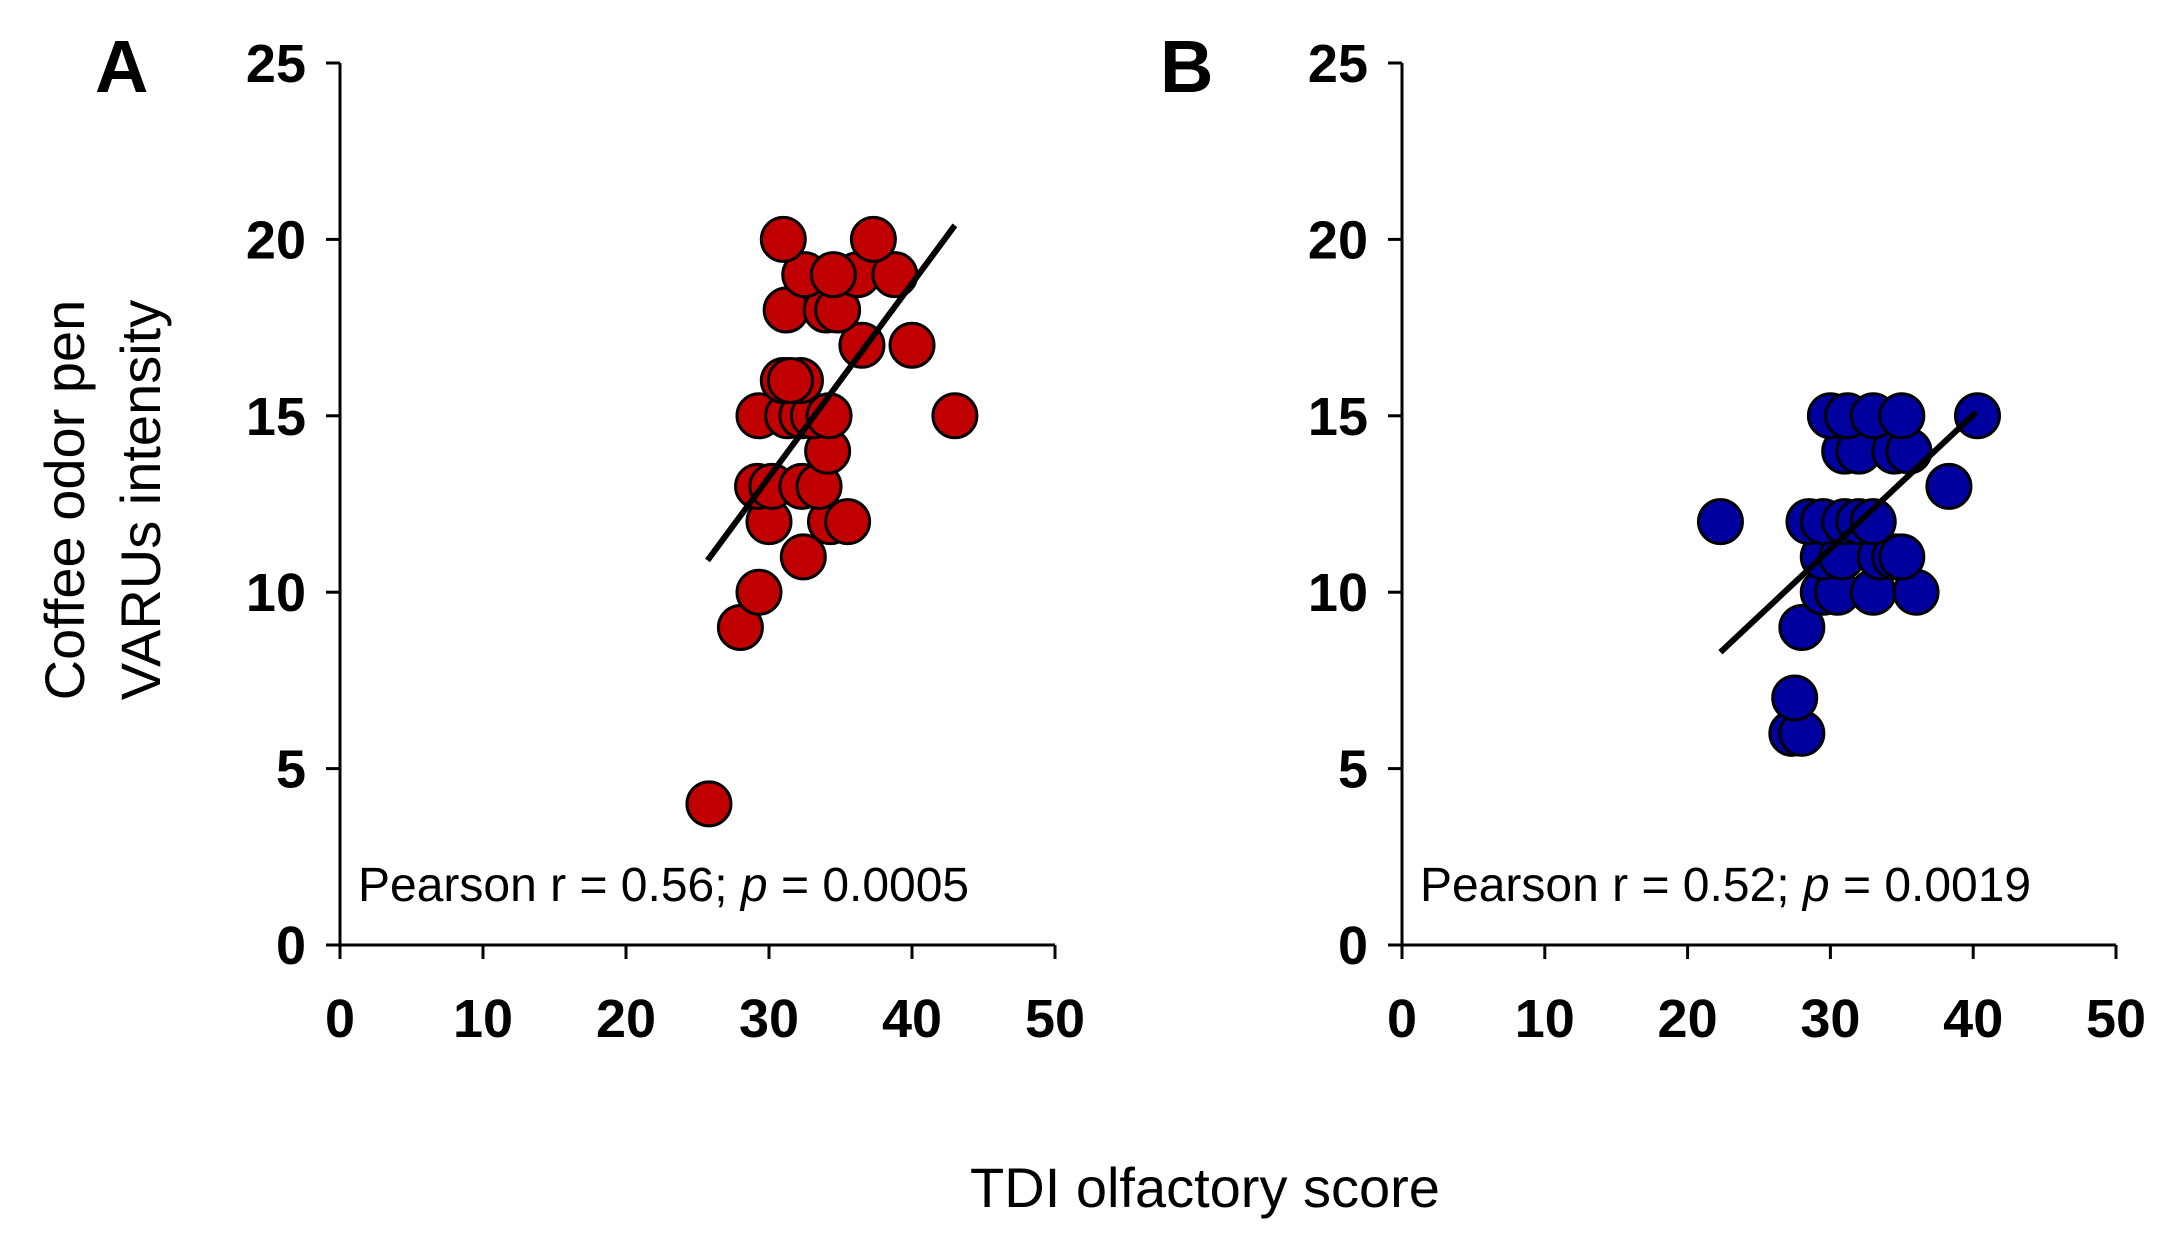  Describe the element at coordinates (663, 885) in the screenshot. I see `correlation-annotation: Pearson r = 0.56; p = 0.0005` at that location.